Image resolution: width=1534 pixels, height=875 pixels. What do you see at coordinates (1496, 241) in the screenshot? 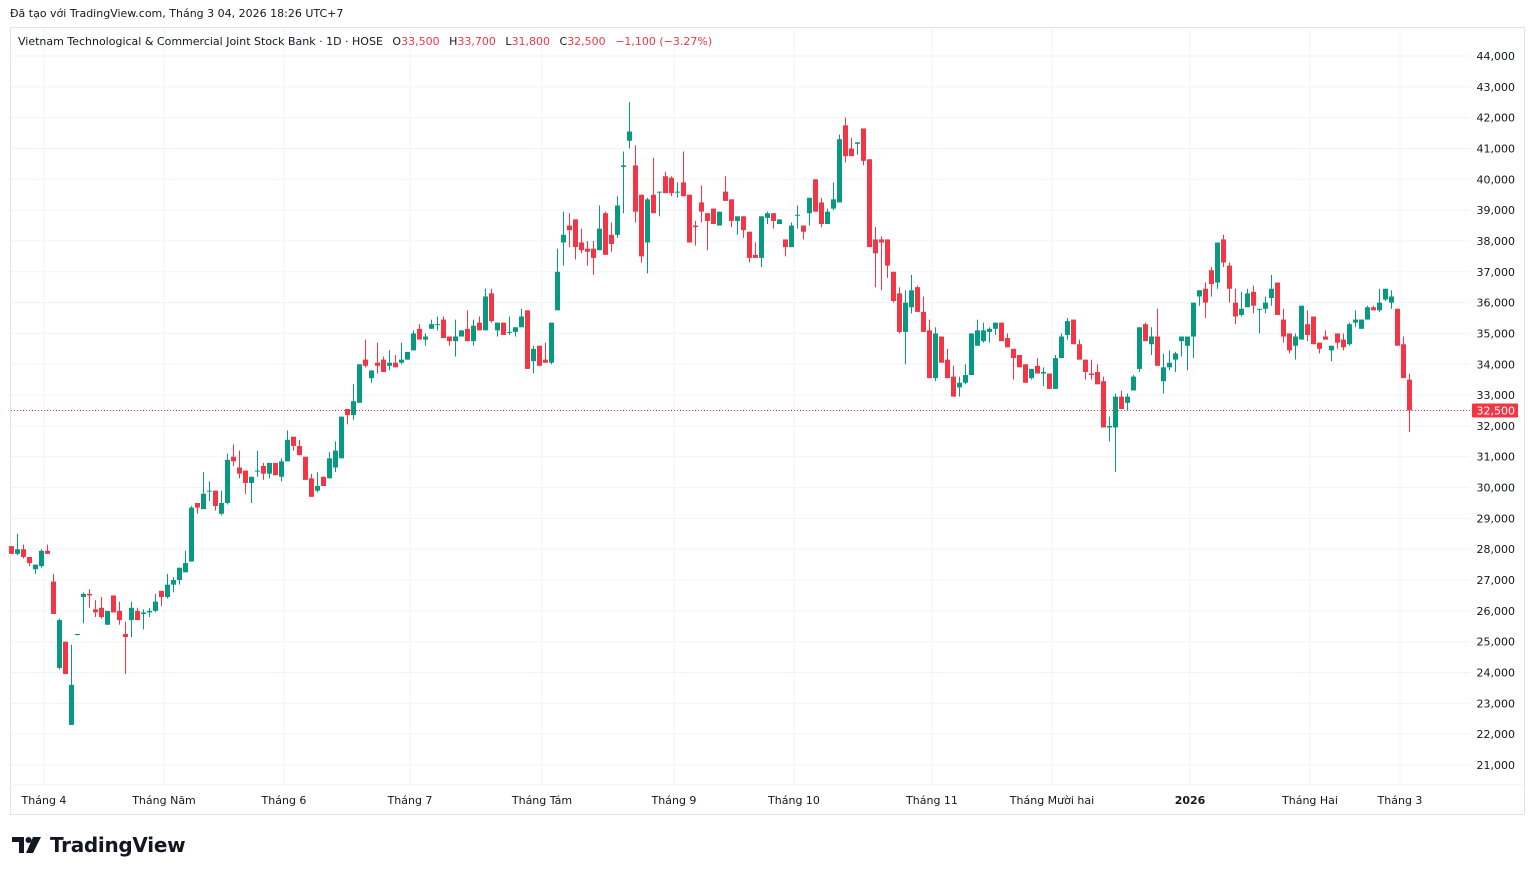
I see `price-tick-label: 38,000` at bounding box center [1496, 241].